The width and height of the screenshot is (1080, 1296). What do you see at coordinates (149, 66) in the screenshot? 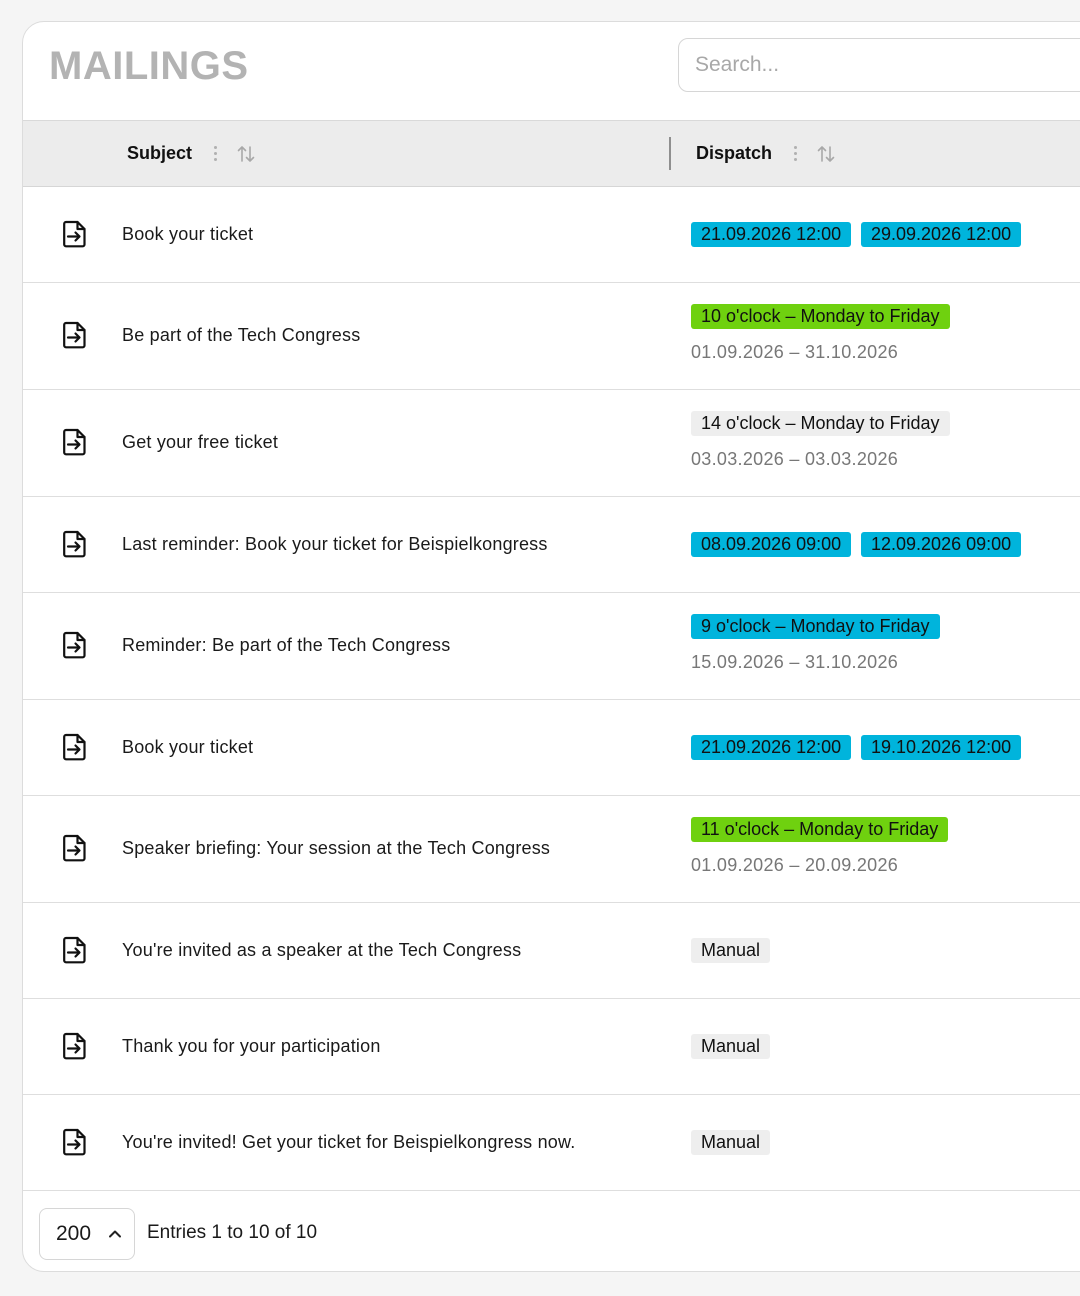
I see `page-title: MAILINGS` at bounding box center [149, 66].